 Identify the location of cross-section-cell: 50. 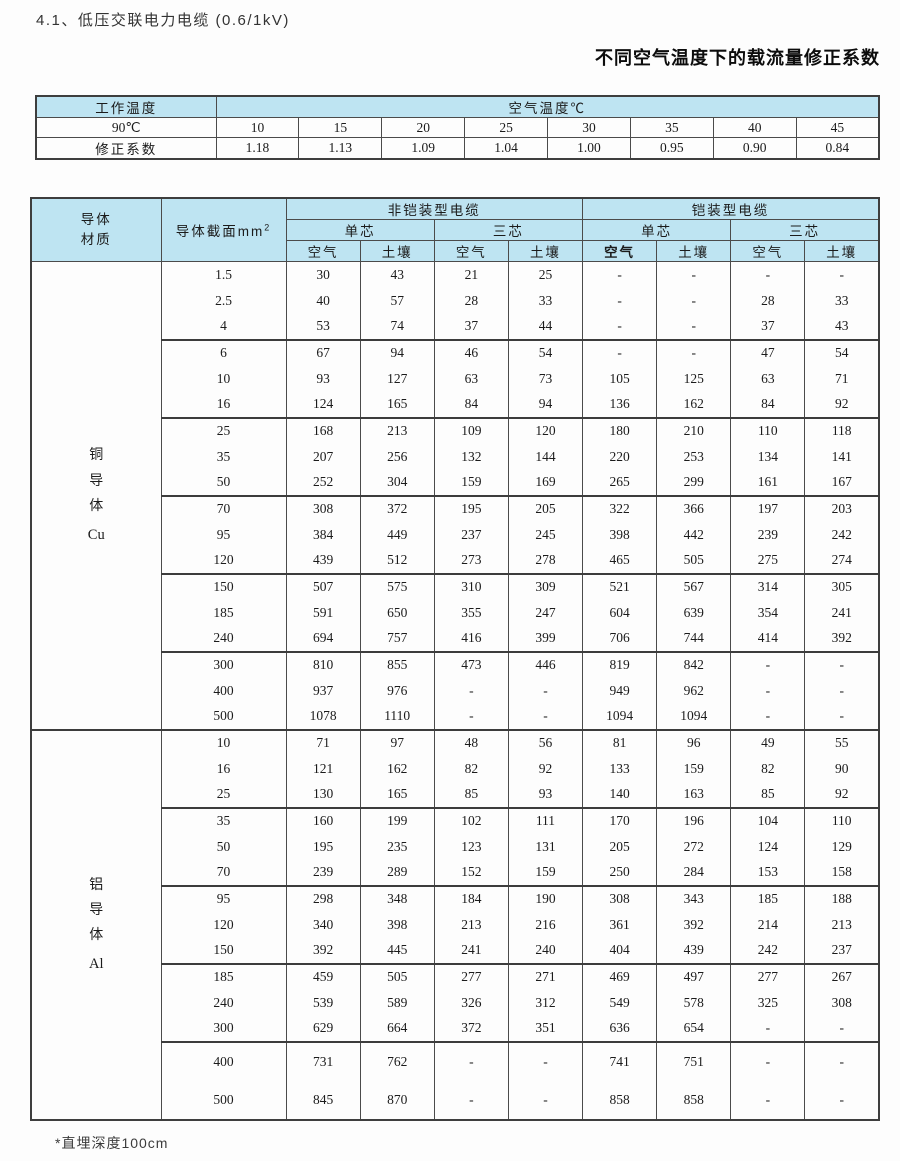
(223, 482).